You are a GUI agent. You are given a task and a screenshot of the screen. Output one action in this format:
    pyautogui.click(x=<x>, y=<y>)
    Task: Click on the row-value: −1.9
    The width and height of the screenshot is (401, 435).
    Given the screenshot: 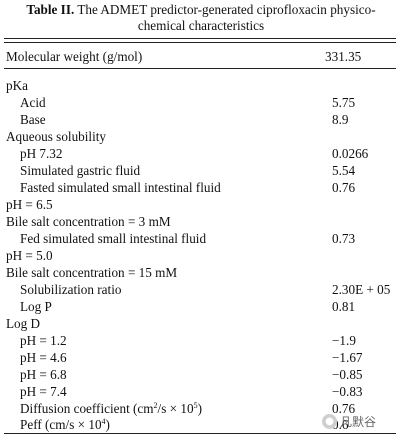 What is the action you would take?
    pyautogui.click(x=344, y=340)
    